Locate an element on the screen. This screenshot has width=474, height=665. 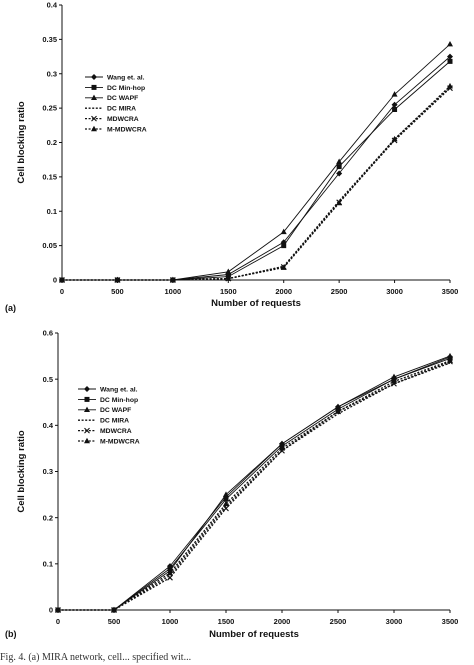
y-tick-label: 0.1 is located at coordinates (48, 563).